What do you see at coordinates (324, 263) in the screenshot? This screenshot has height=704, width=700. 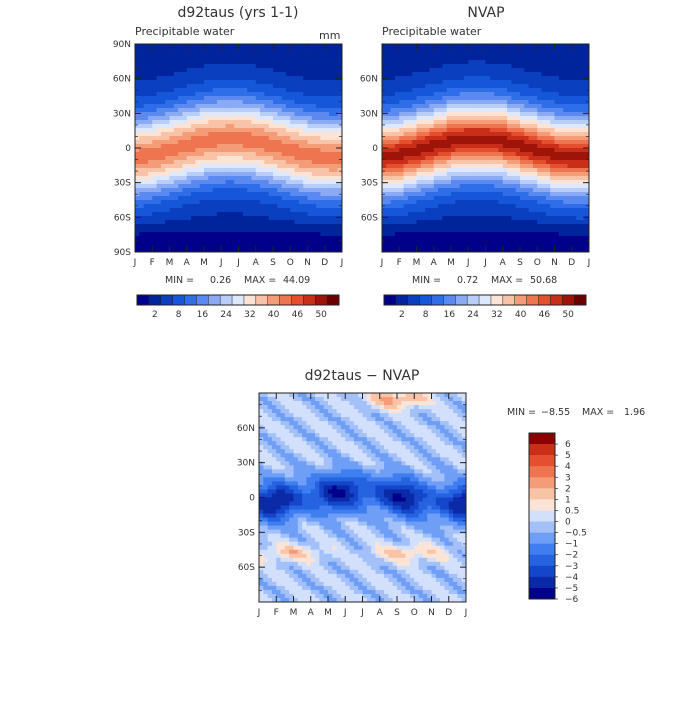 I see `x-tick-label: D` at bounding box center [324, 263].